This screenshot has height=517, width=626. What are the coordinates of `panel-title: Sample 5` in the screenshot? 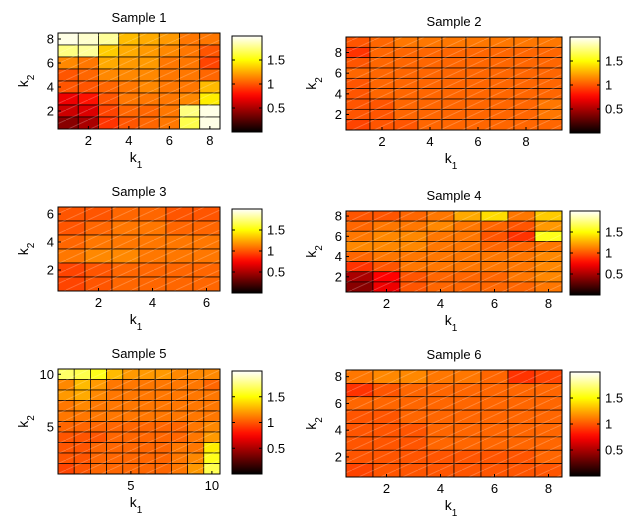 It's located at (139, 353).